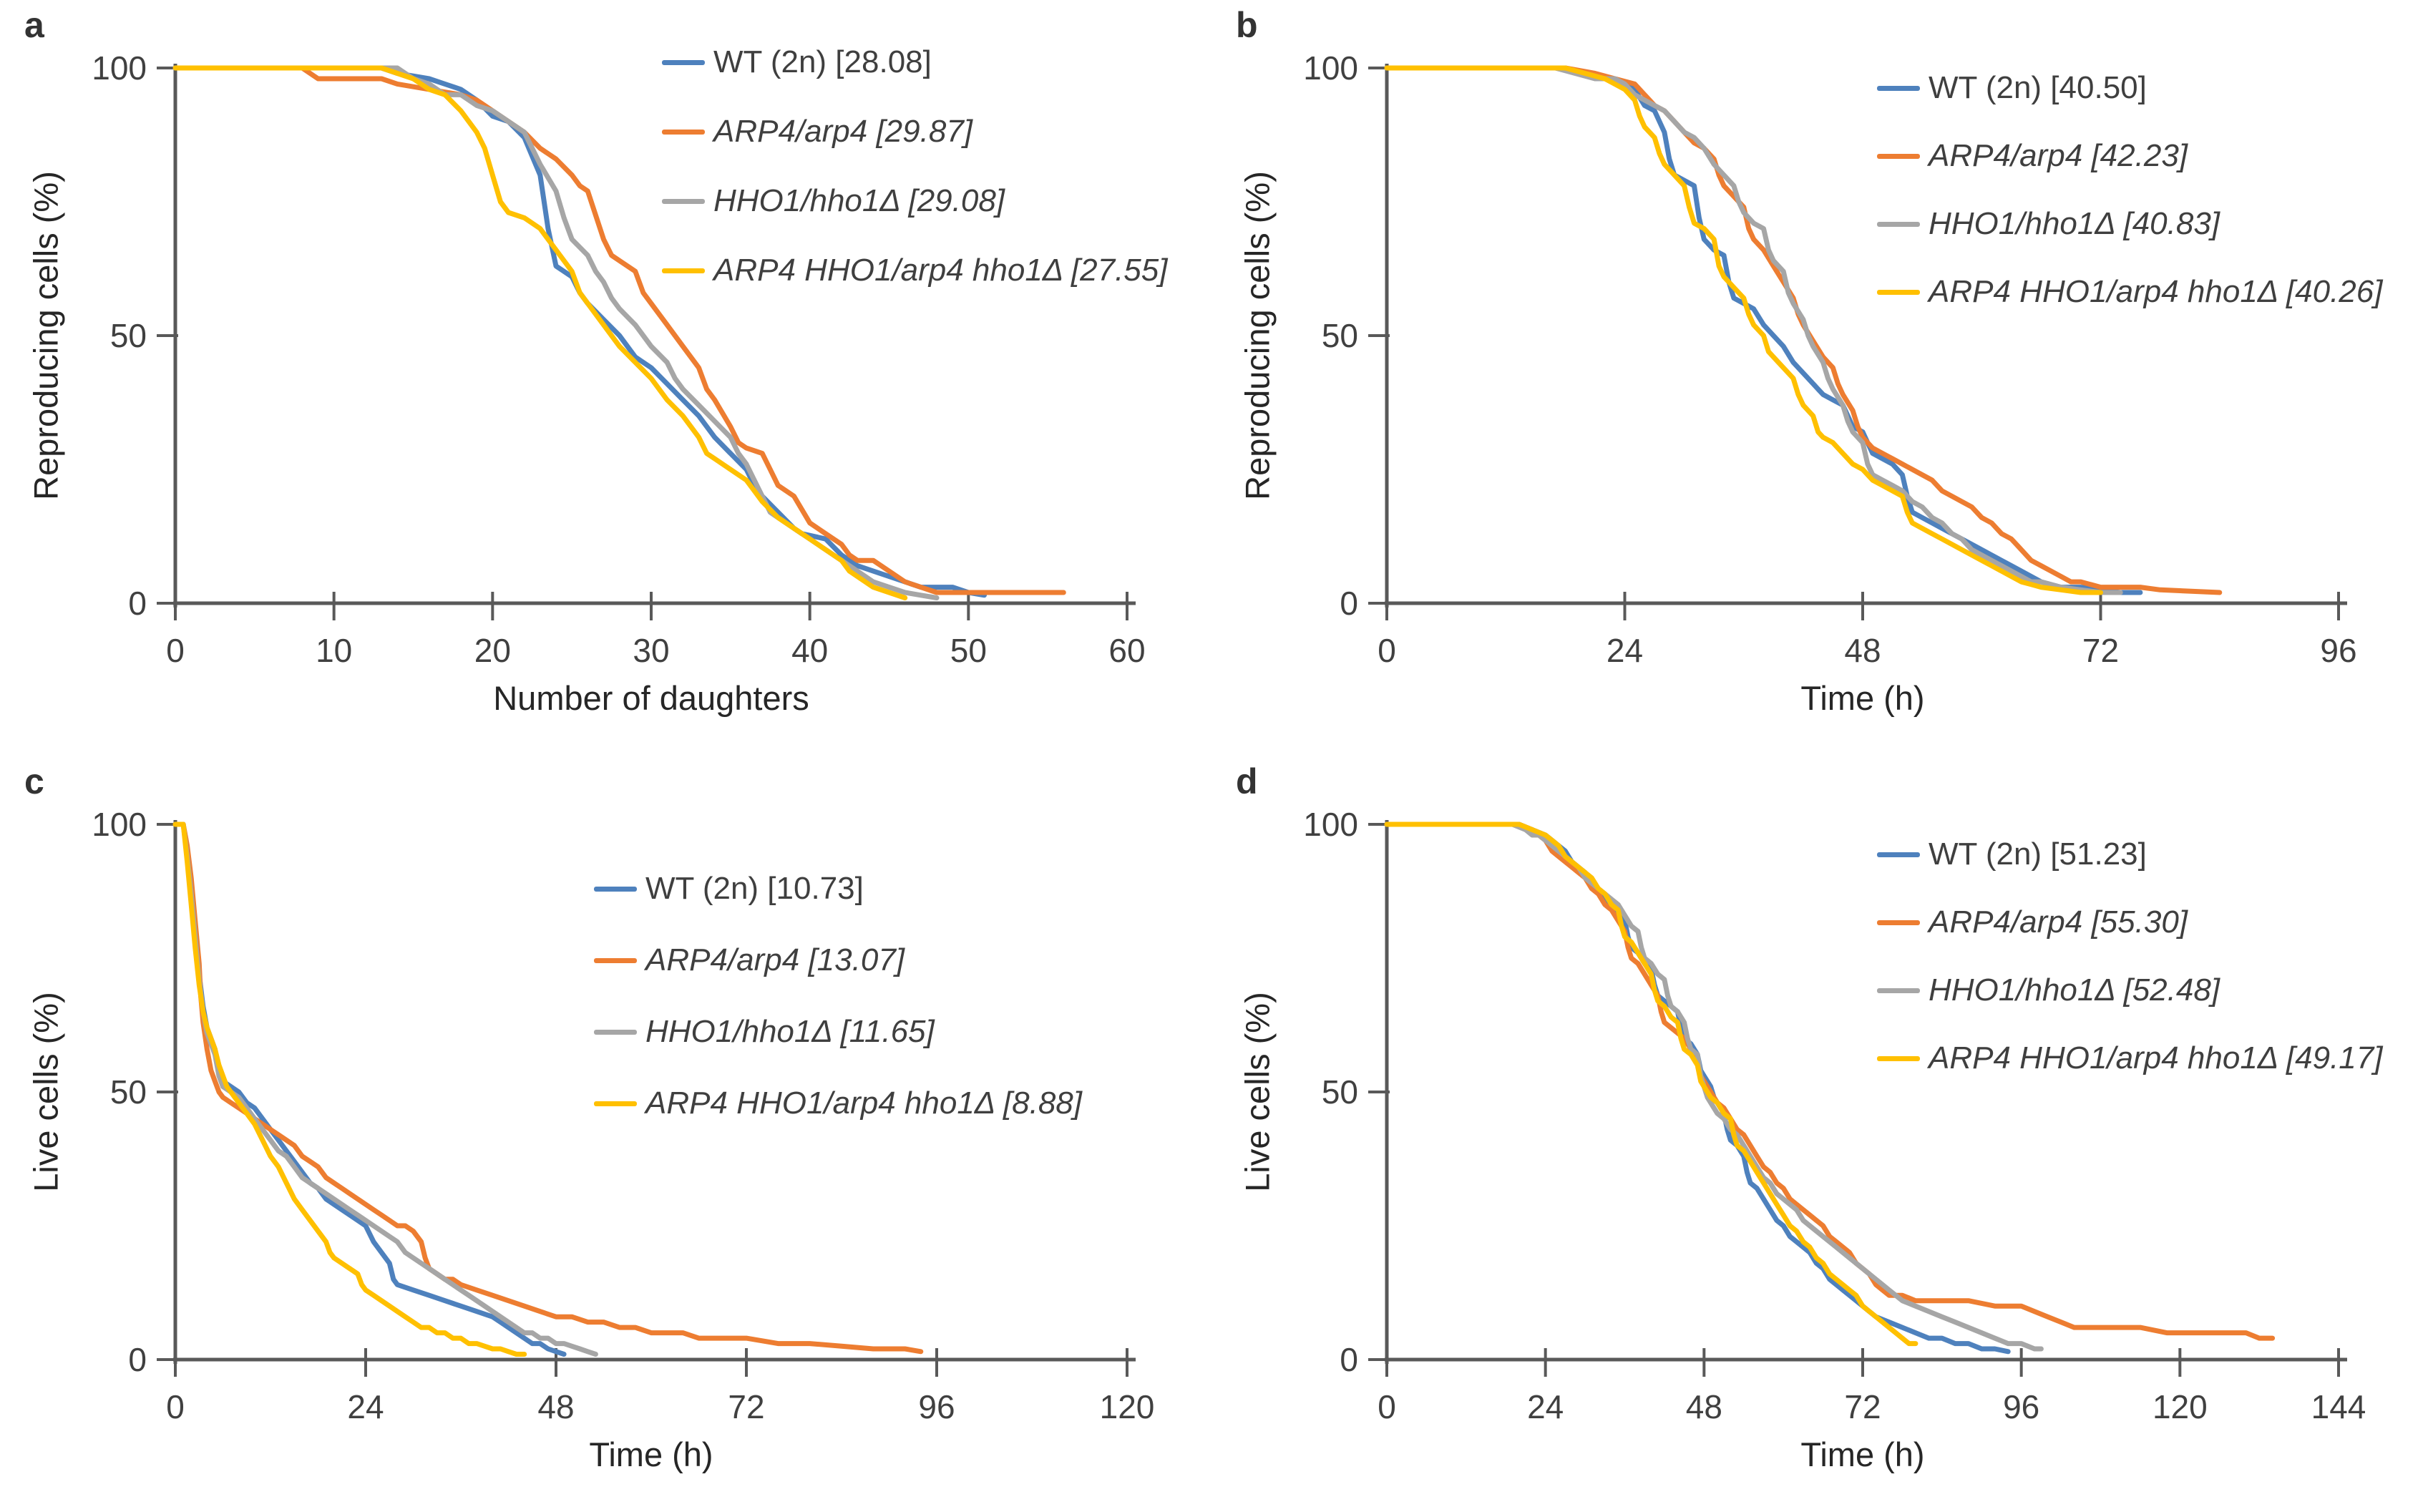 Image resolution: width=2423 pixels, height=1512 pixels. I want to click on legend-label: WT (2n) [10.73], so click(754, 888).